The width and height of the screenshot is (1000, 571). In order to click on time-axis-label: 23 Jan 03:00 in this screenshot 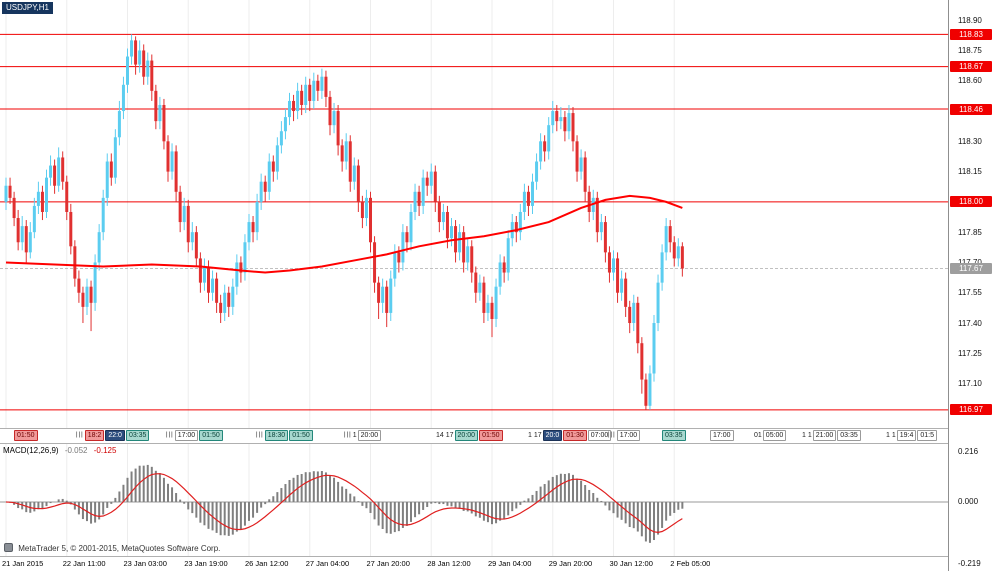, I will do `click(145, 563)`.